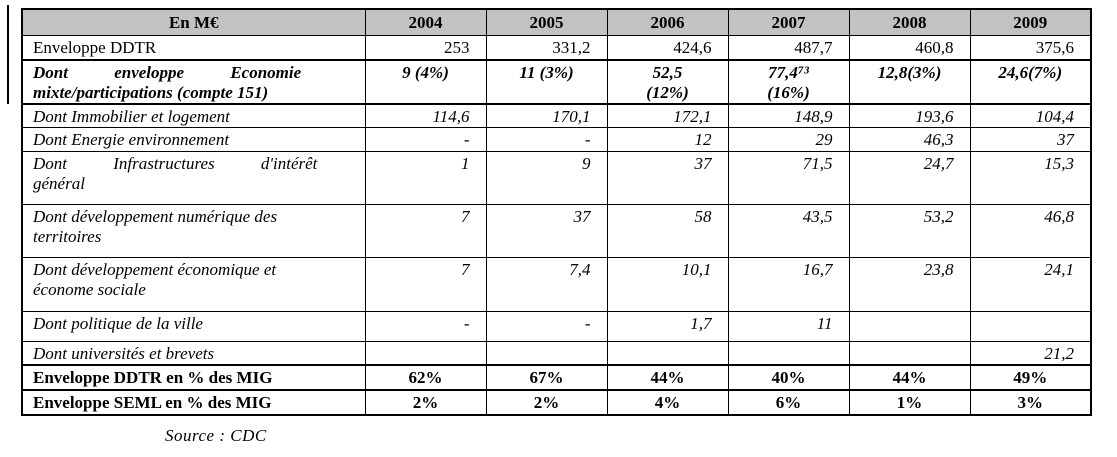 This screenshot has width=1117, height=457. What do you see at coordinates (909, 82) in the screenshot?
I see `cell-value: 12,8(3%)` at bounding box center [909, 82].